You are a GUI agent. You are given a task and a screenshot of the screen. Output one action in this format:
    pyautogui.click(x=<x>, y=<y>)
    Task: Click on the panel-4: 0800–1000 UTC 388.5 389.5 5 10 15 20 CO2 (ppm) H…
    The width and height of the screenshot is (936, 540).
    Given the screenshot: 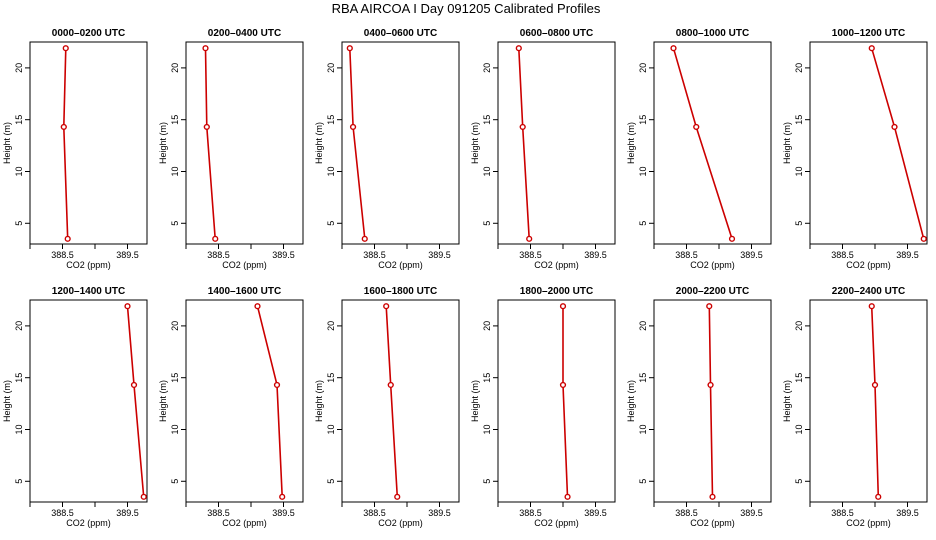 What is the action you would take?
    pyautogui.click(x=699, y=149)
    